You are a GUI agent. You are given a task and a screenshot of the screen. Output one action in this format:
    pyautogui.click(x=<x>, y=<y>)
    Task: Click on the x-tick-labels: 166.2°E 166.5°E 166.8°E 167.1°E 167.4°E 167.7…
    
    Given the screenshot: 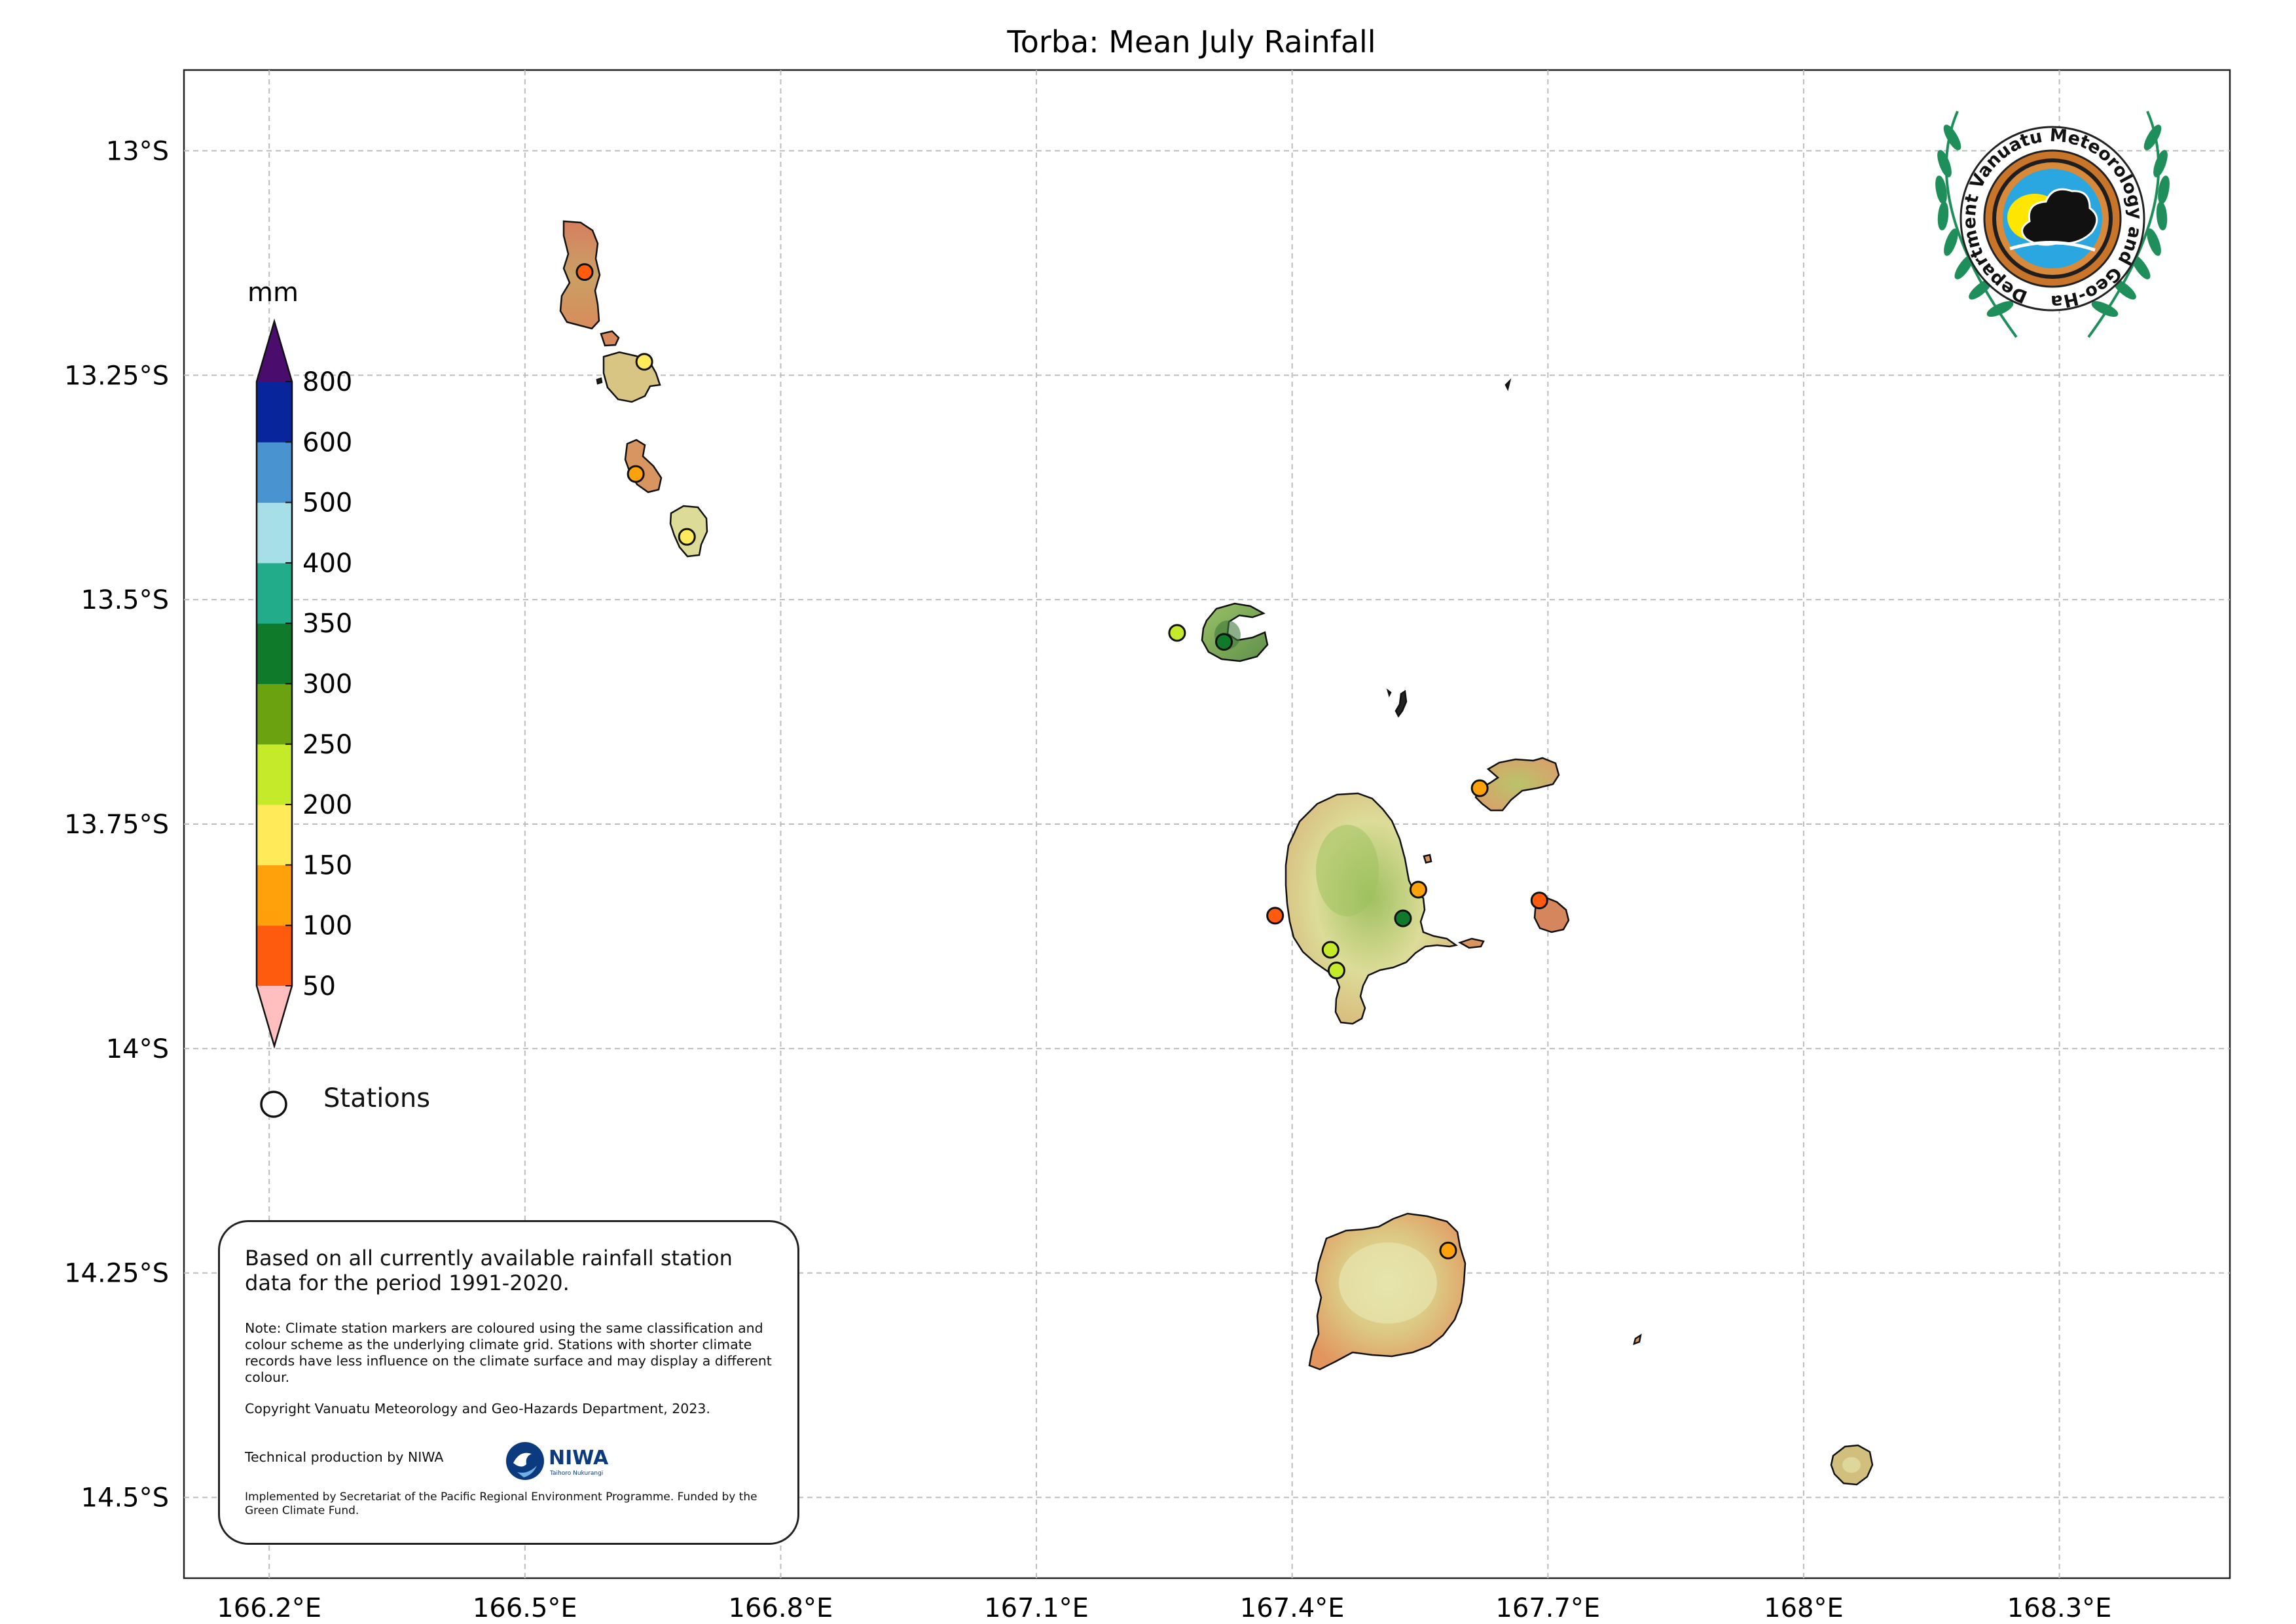 What is the action you would take?
    pyautogui.click(x=1164, y=1608)
    